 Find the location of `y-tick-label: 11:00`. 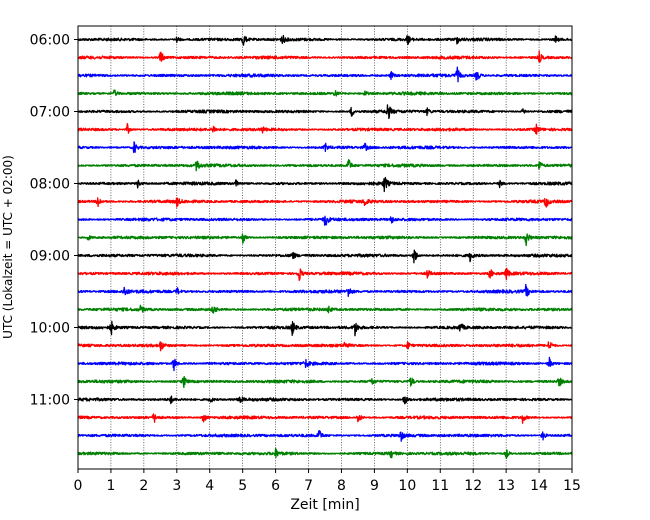

y-tick-label: 11:00 is located at coordinates (50, 401).